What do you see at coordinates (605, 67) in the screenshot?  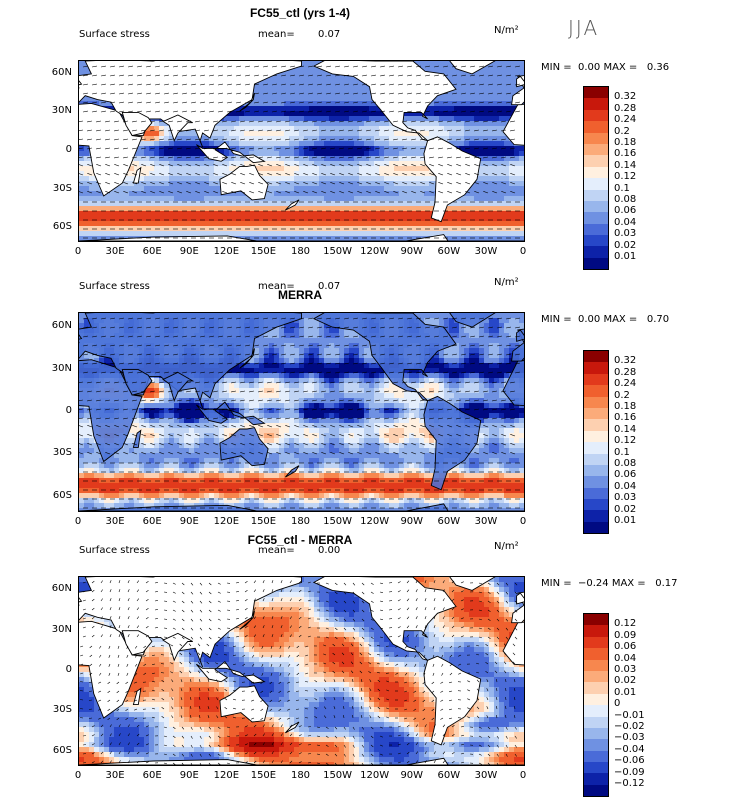 I see `min-max-readout: MIN = 0.00 MAX = 0.36` at bounding box center [605, 67].